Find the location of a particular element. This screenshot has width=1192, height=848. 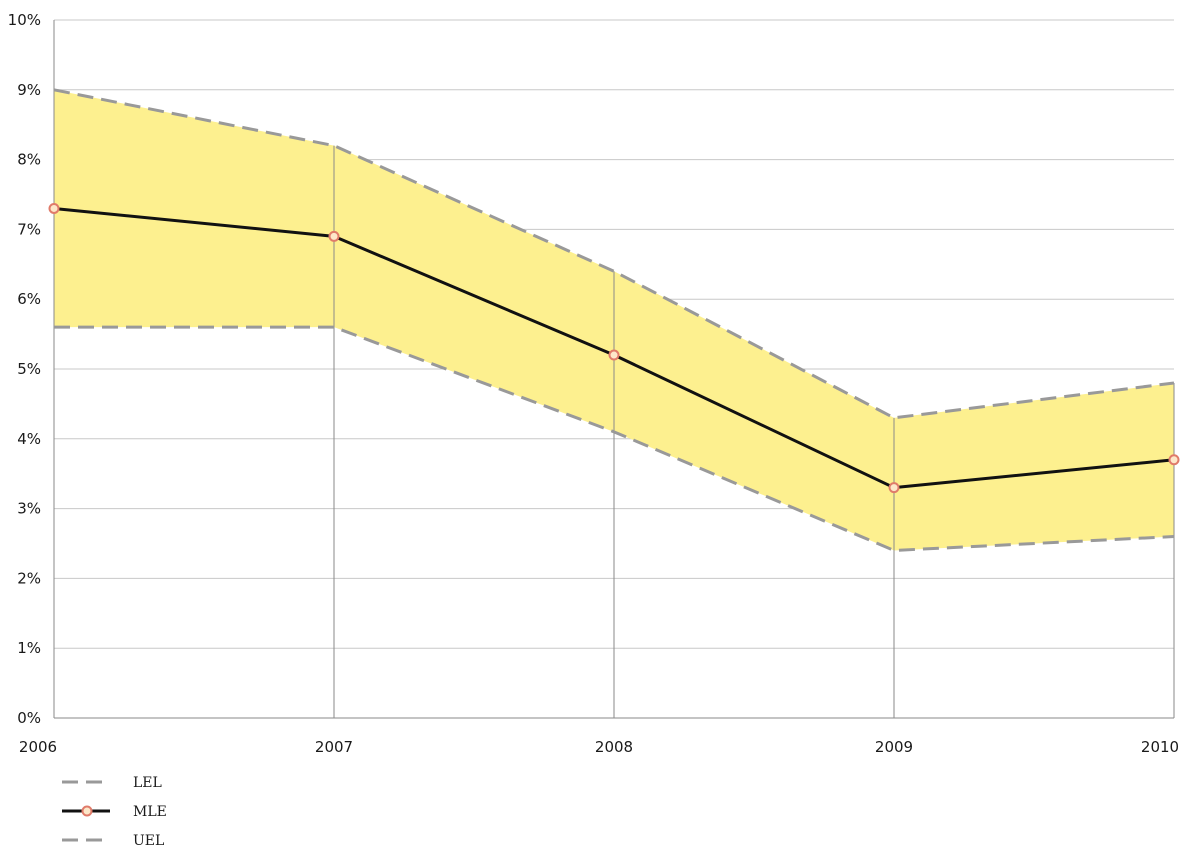

y-axis-ticks: 0% 1% 2% 3% 4% 5% 6% 7% 8% 9% 10% is located at coordinates (24, 369).